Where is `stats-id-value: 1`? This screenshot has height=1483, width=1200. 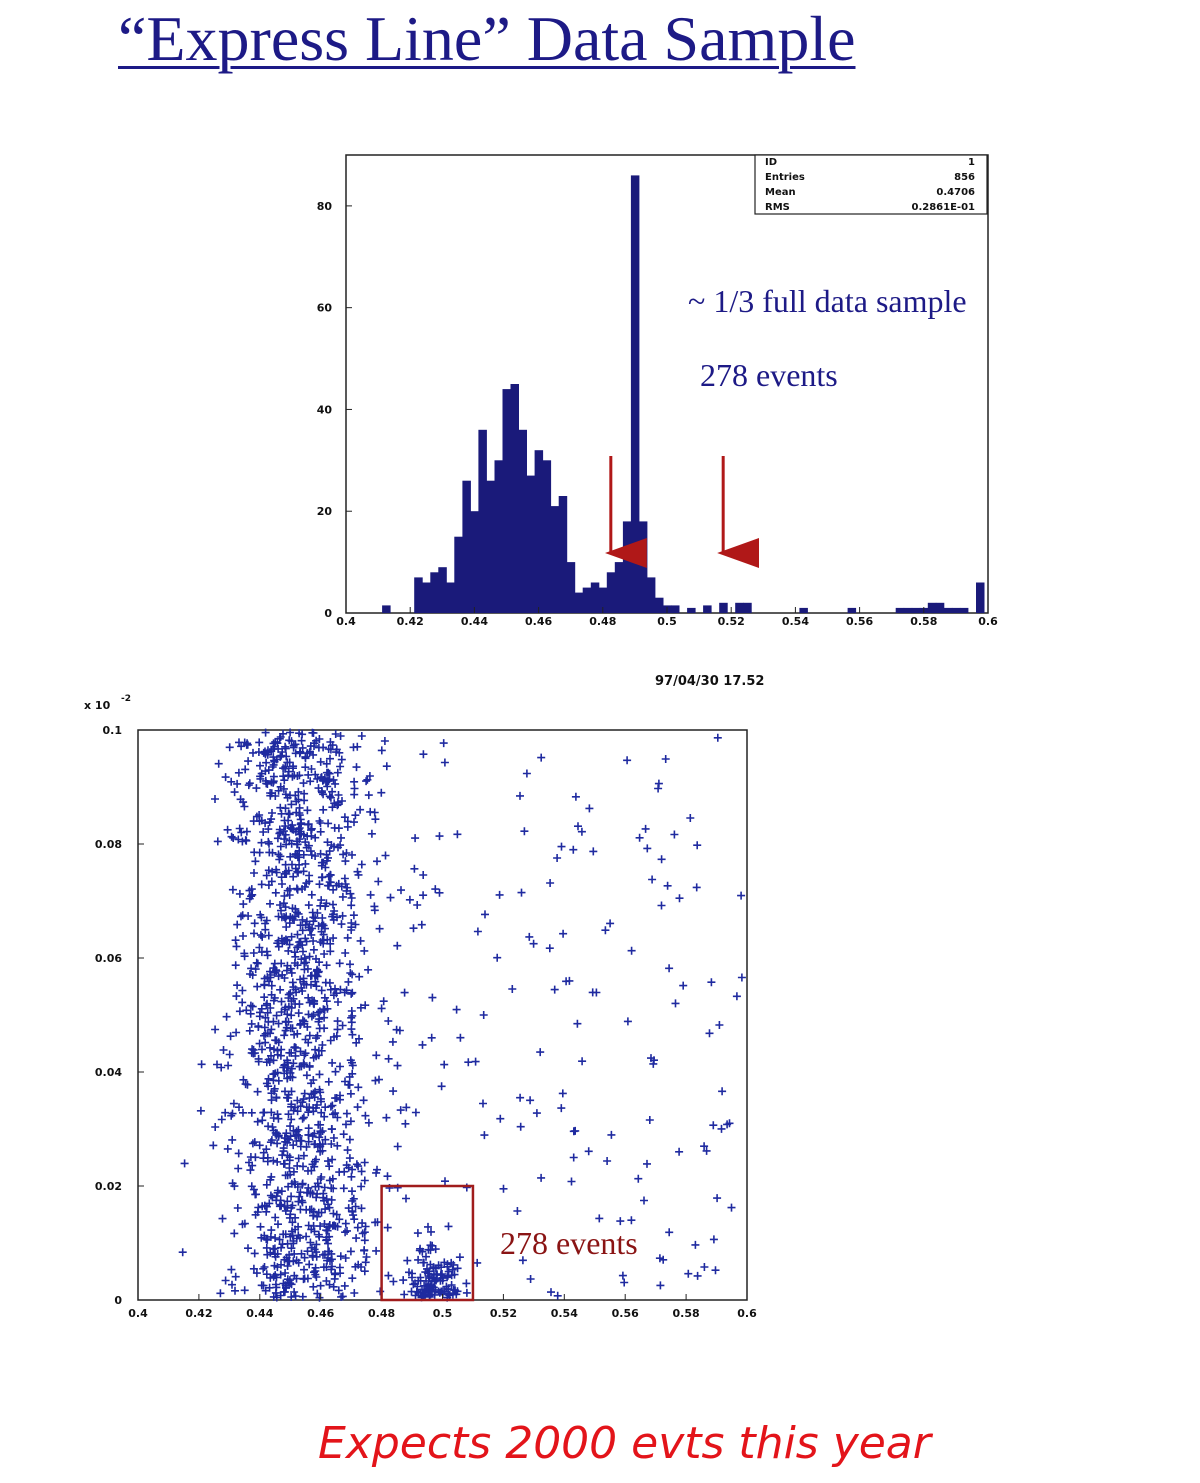 stats-id-value: 1 is located at coordinates (971, 162).